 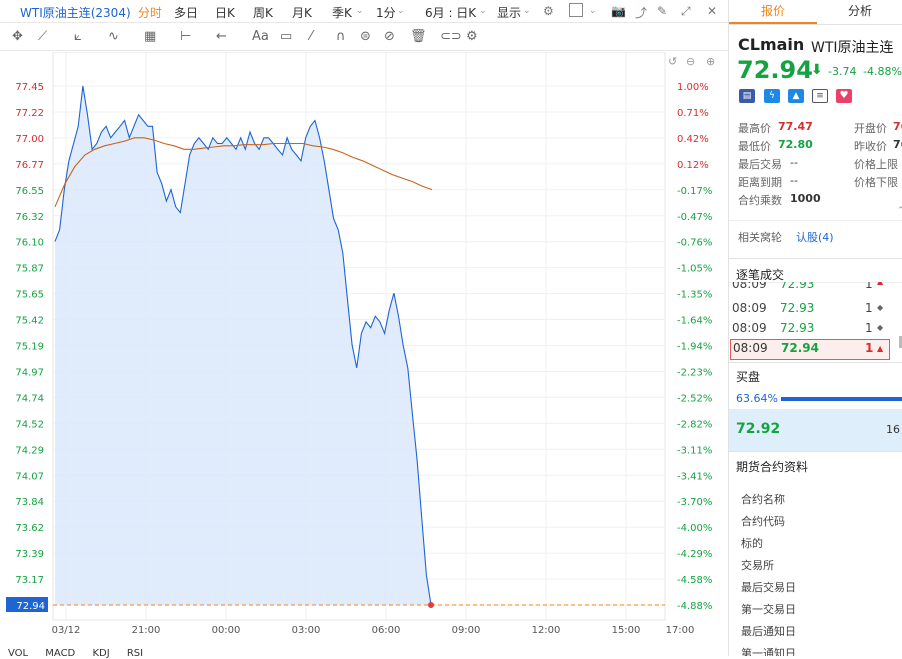 What do you see at coordinates (29, 476) in the screenshot?
I see `y-tick-label: 74.07` at bounding box center [29, 476].